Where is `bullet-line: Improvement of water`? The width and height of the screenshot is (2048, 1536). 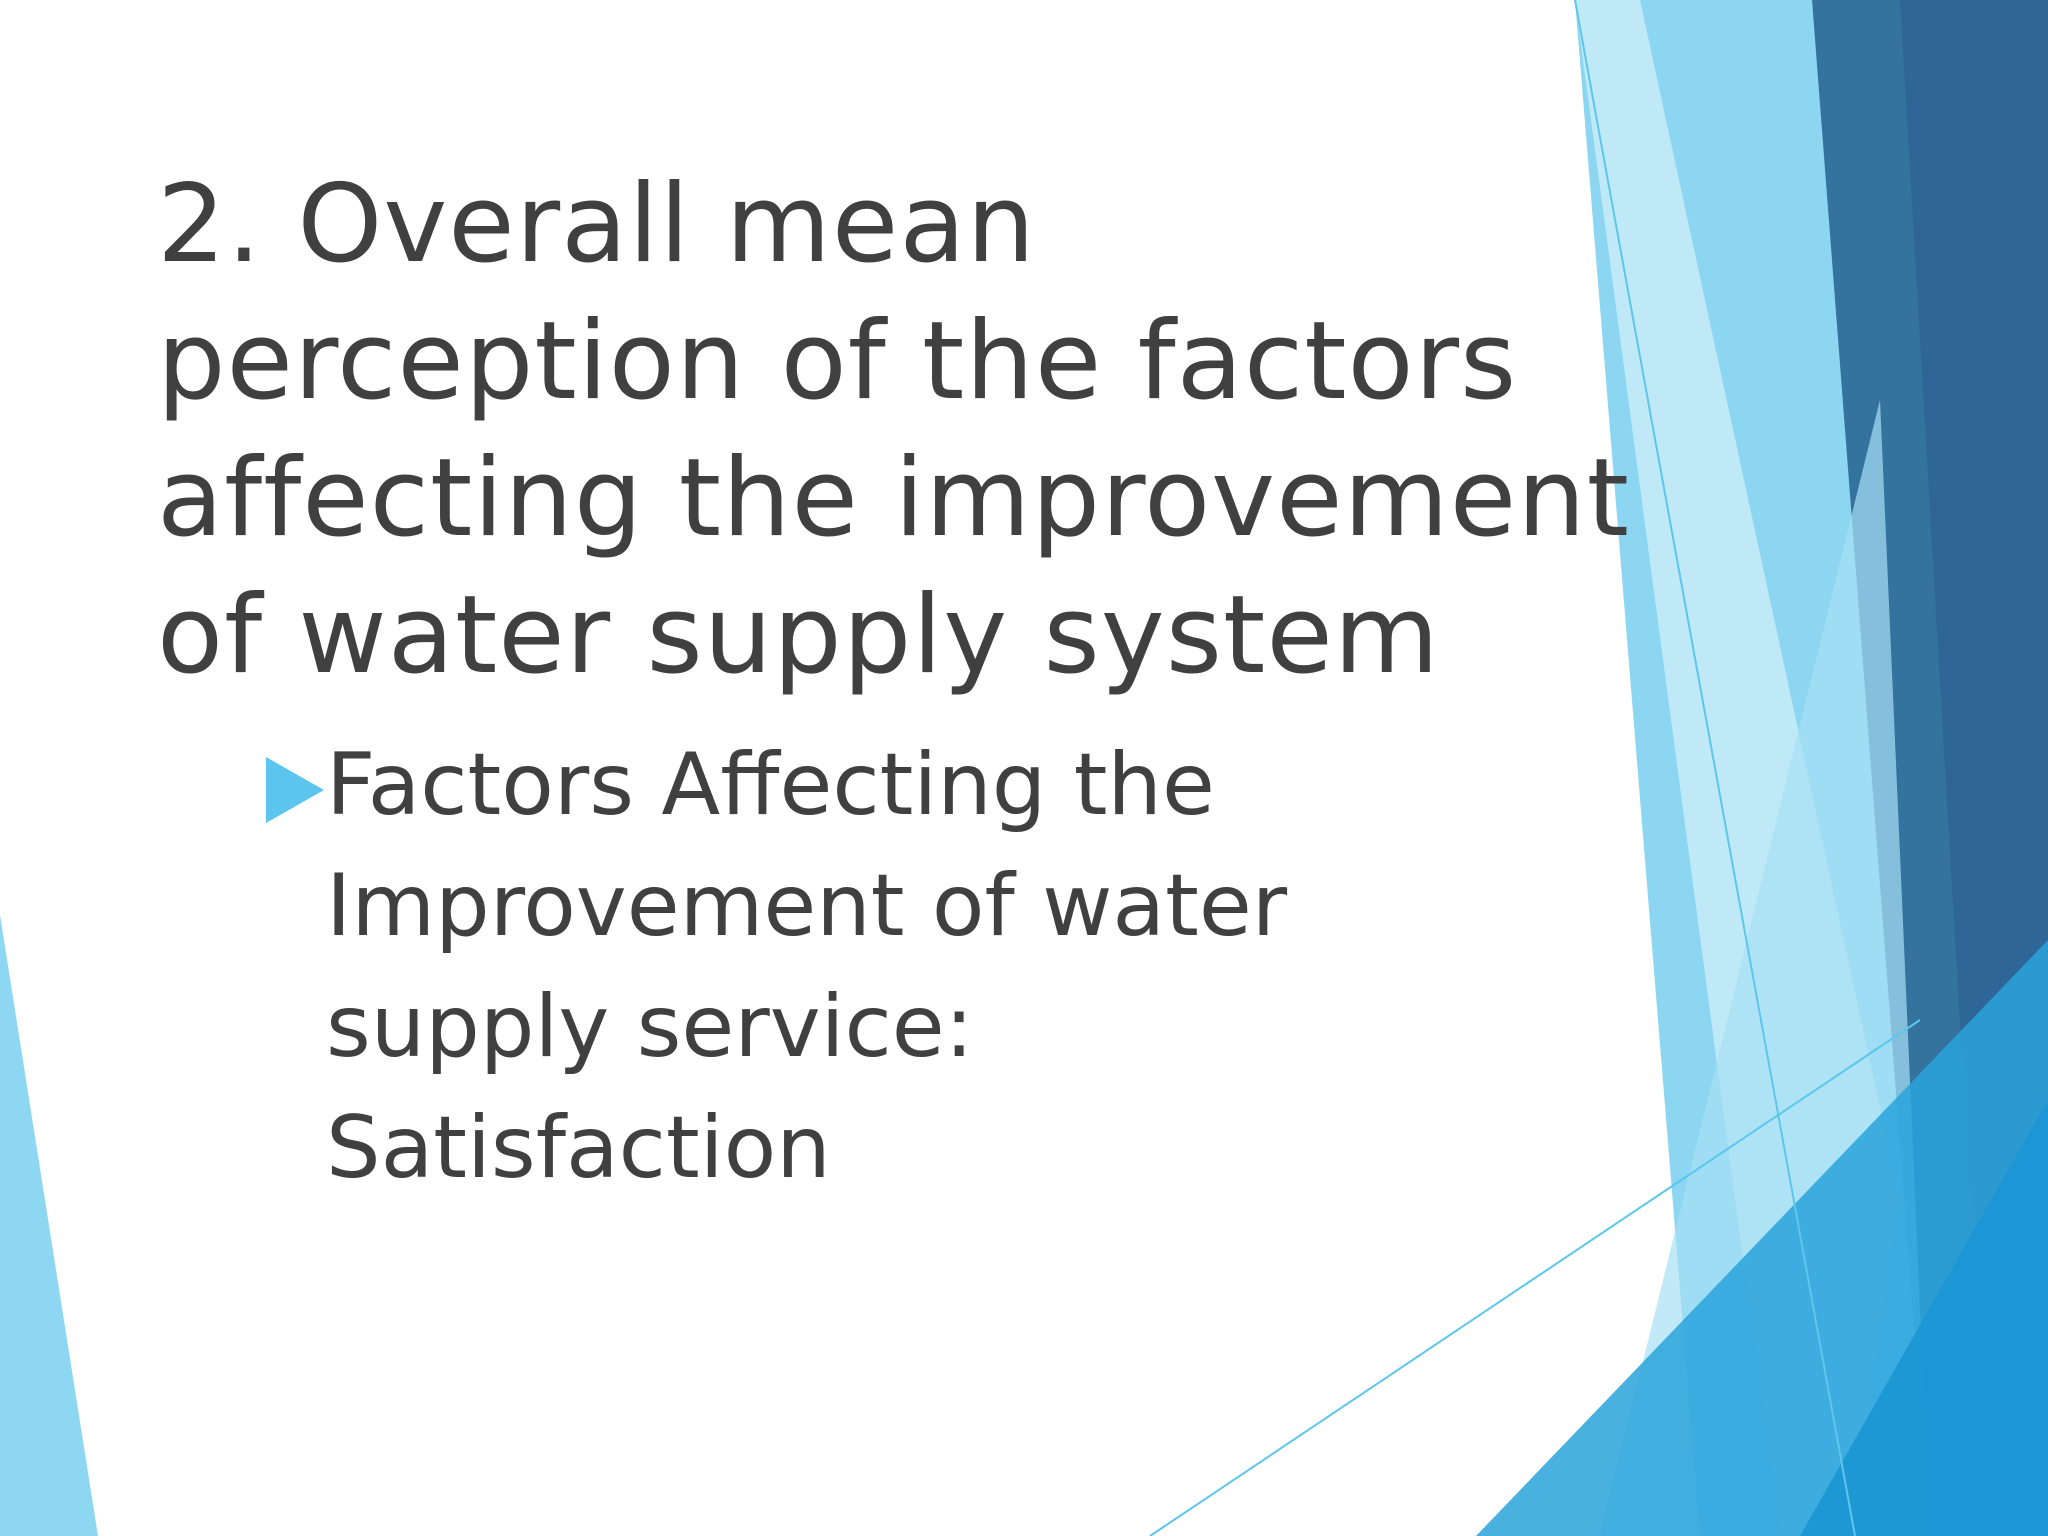 bullet-line: Improvement of water is located at coordinates (807, 906).